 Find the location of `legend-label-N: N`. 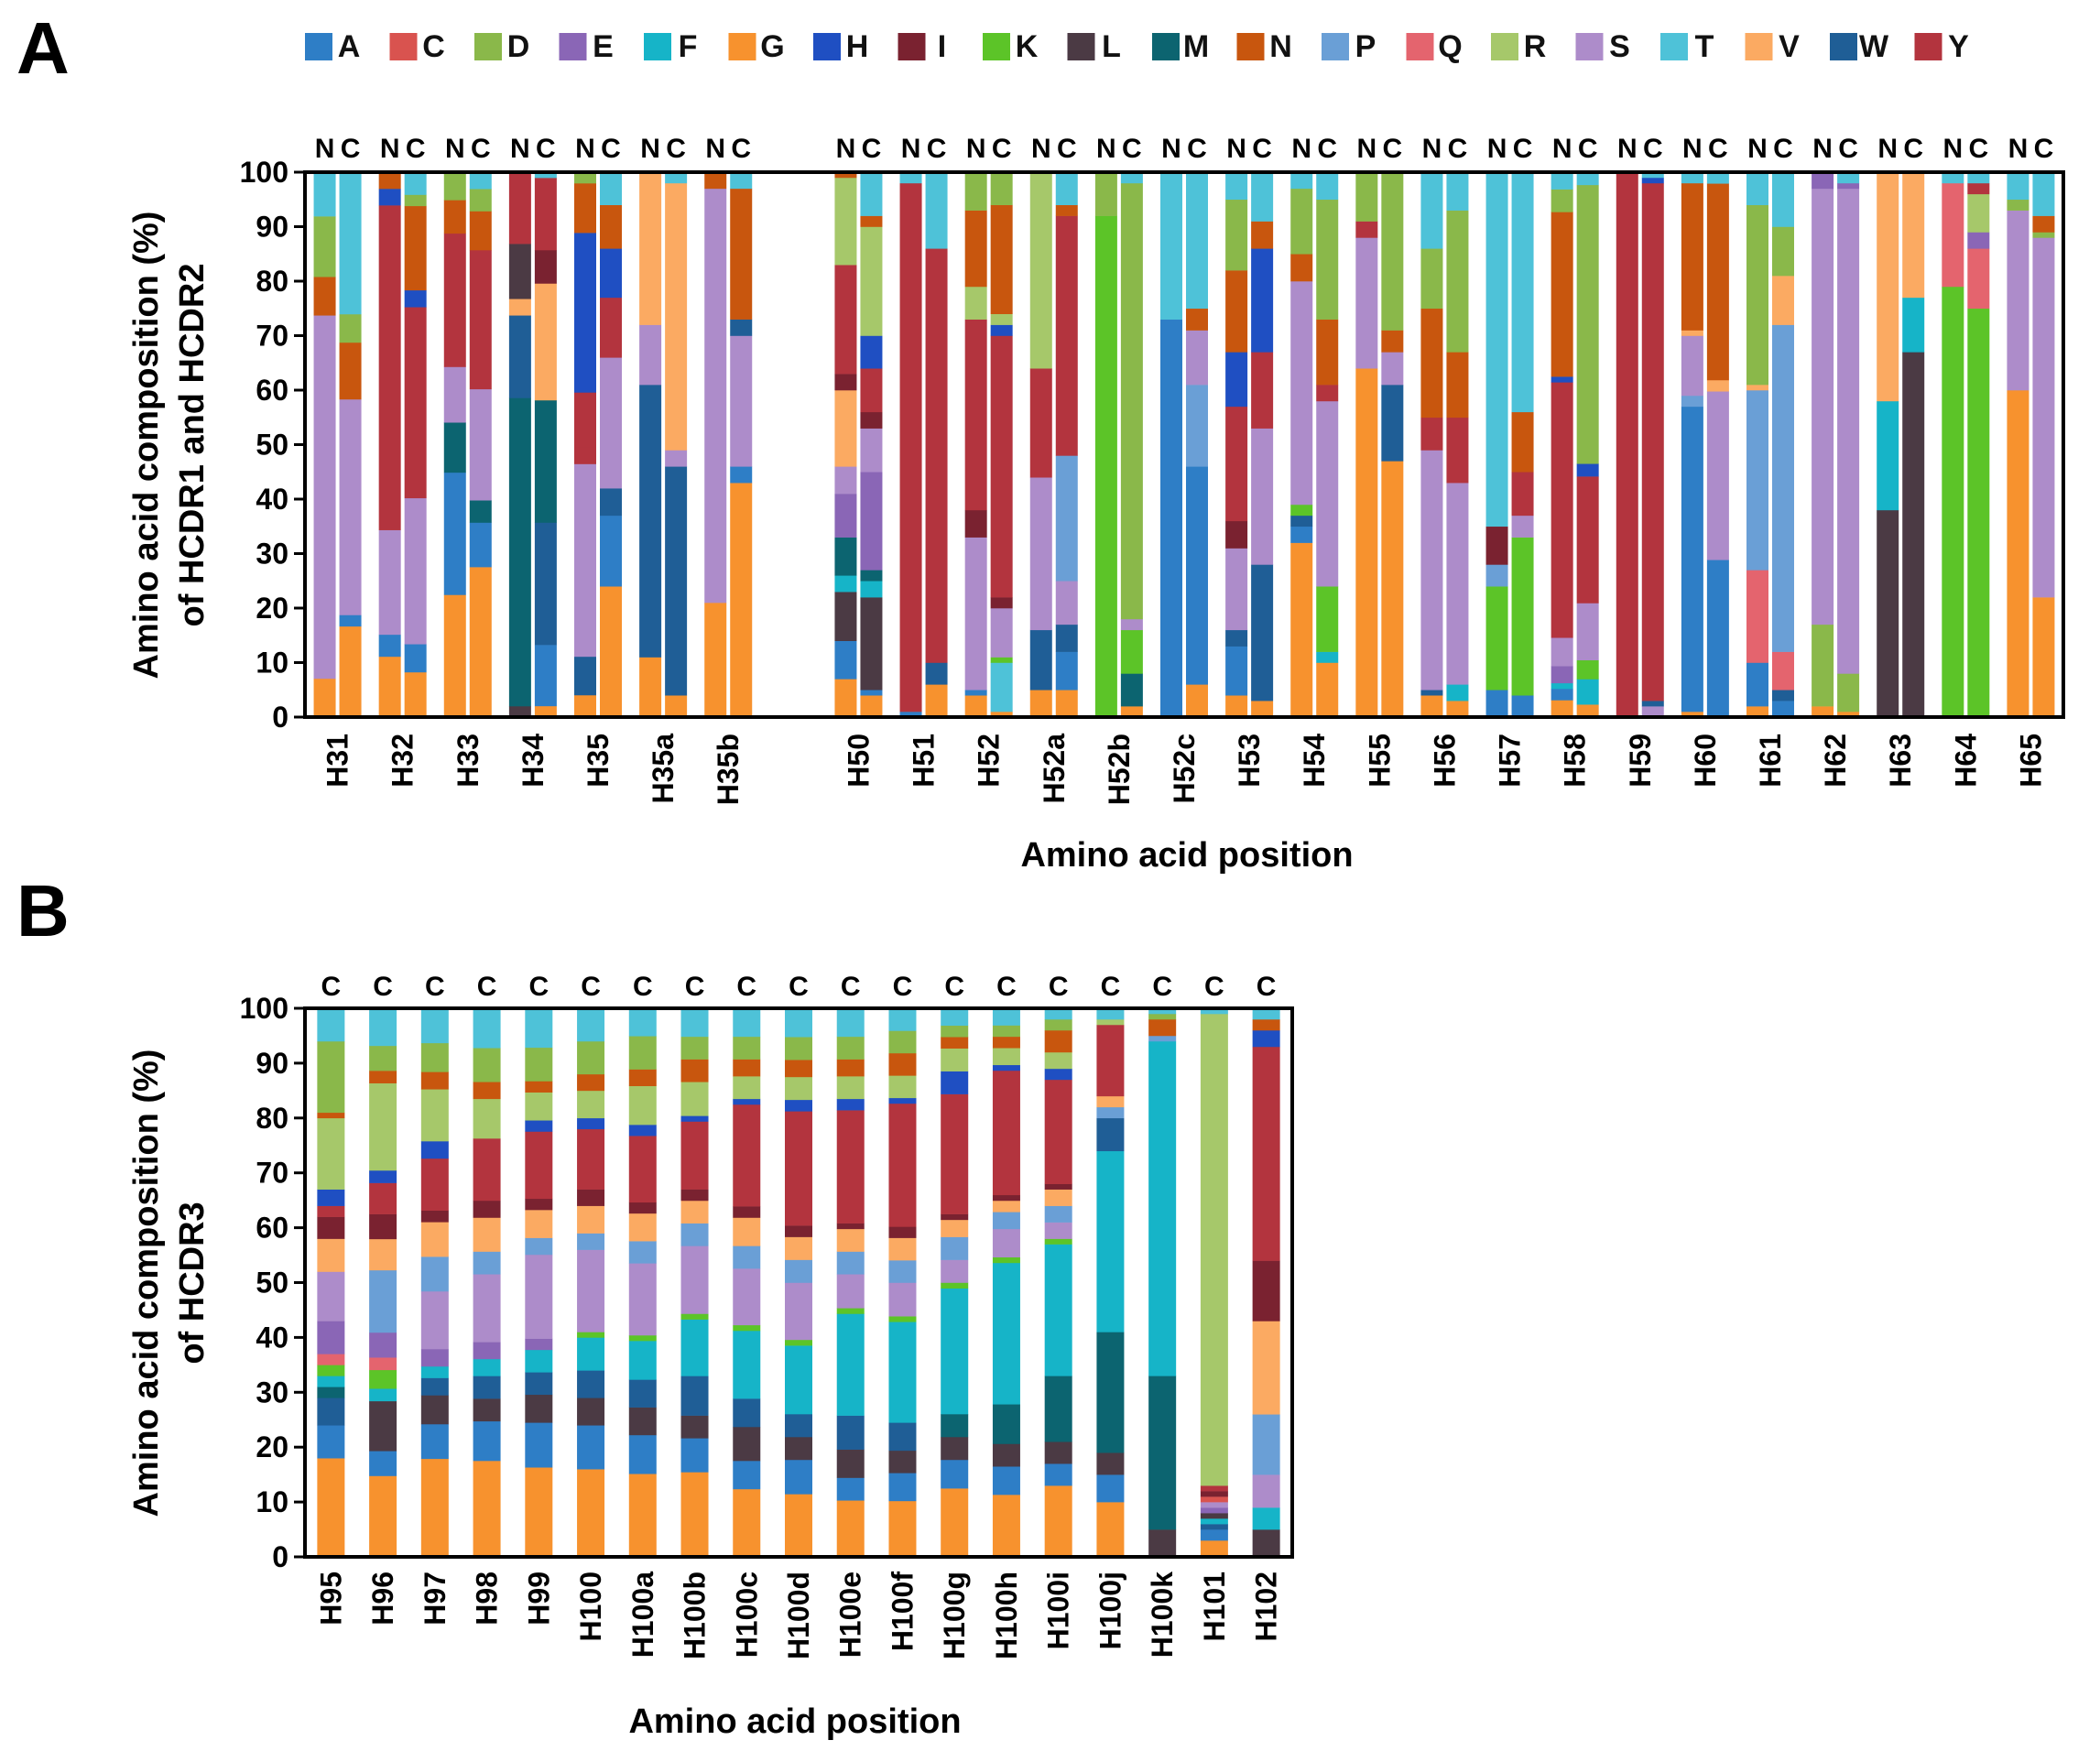

legend-label-N: N is located at coordinates (1281, 46).